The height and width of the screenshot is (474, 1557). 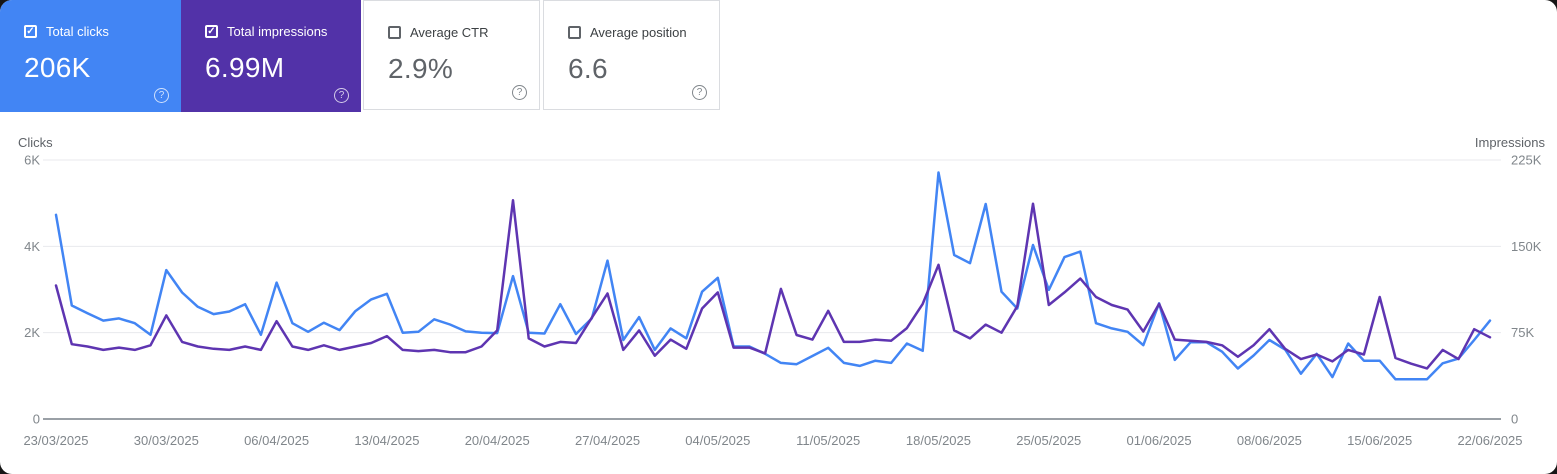 What do you see at coordinates (1522, 332) in the screenshot?
I see `right-axis-tick-label: 75K` at bounding box center [1522, 332].